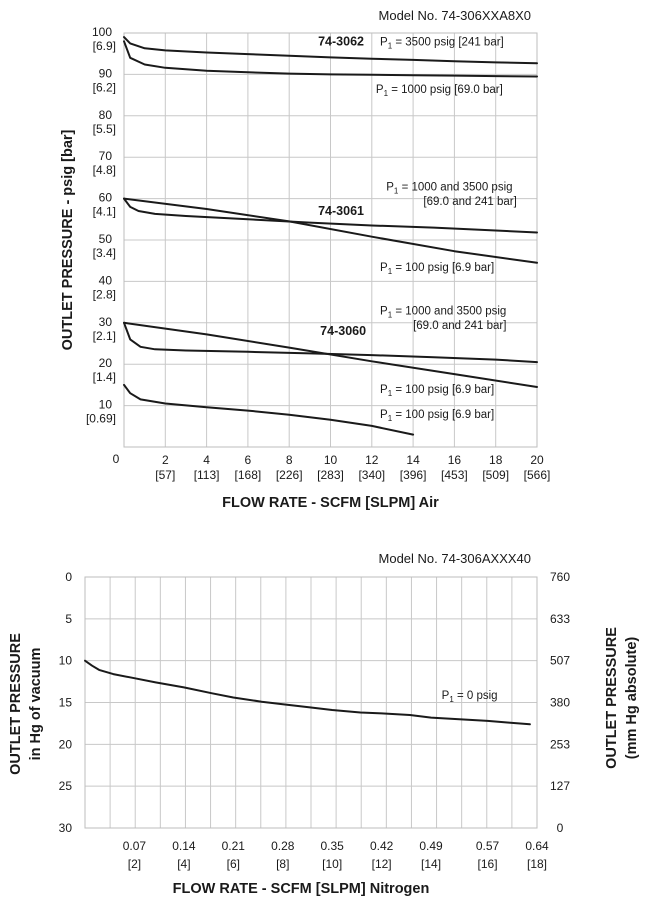 This screenshot has height=911, width=645. What do you see at coordinates (454, 475) in the screenshot?
I see `x-tick-sublabel: [453]` at bounding box center [454, 475].